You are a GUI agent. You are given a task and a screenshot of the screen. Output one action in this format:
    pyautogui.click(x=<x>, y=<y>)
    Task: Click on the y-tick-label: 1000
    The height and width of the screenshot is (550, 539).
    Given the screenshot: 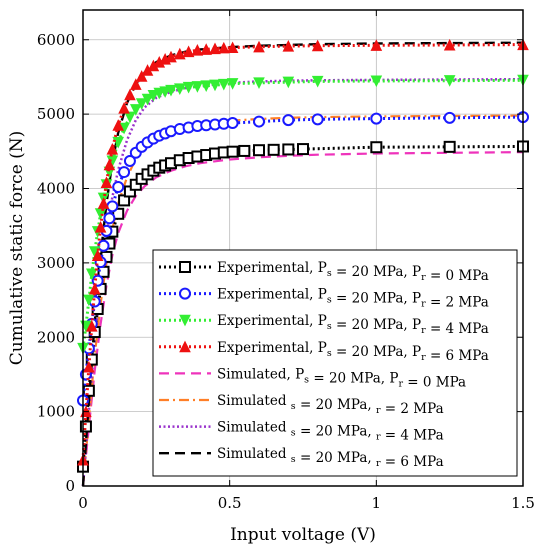 What is the action you would take?
    pyautogui.click(x=56, y=412)
    